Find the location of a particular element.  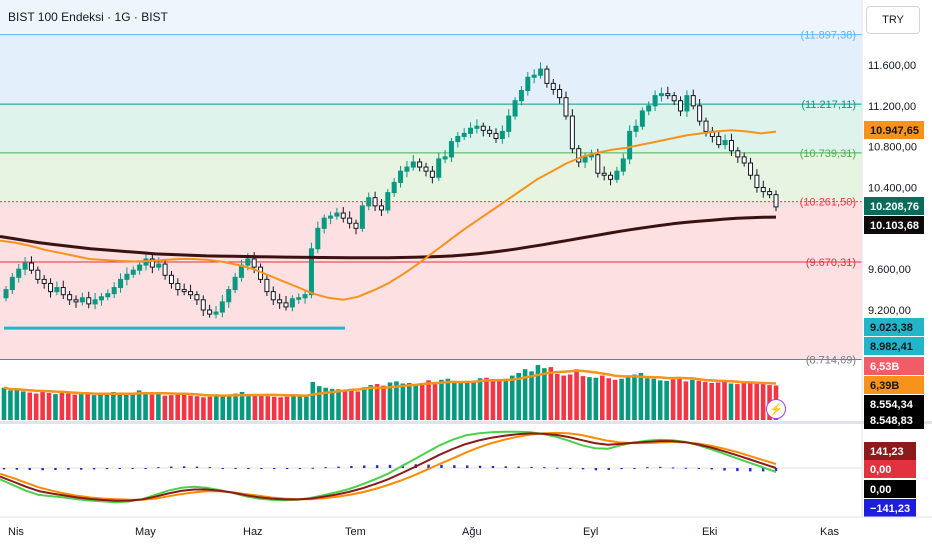

time-tick-label: Ağu is located at coordinates (472, 532).